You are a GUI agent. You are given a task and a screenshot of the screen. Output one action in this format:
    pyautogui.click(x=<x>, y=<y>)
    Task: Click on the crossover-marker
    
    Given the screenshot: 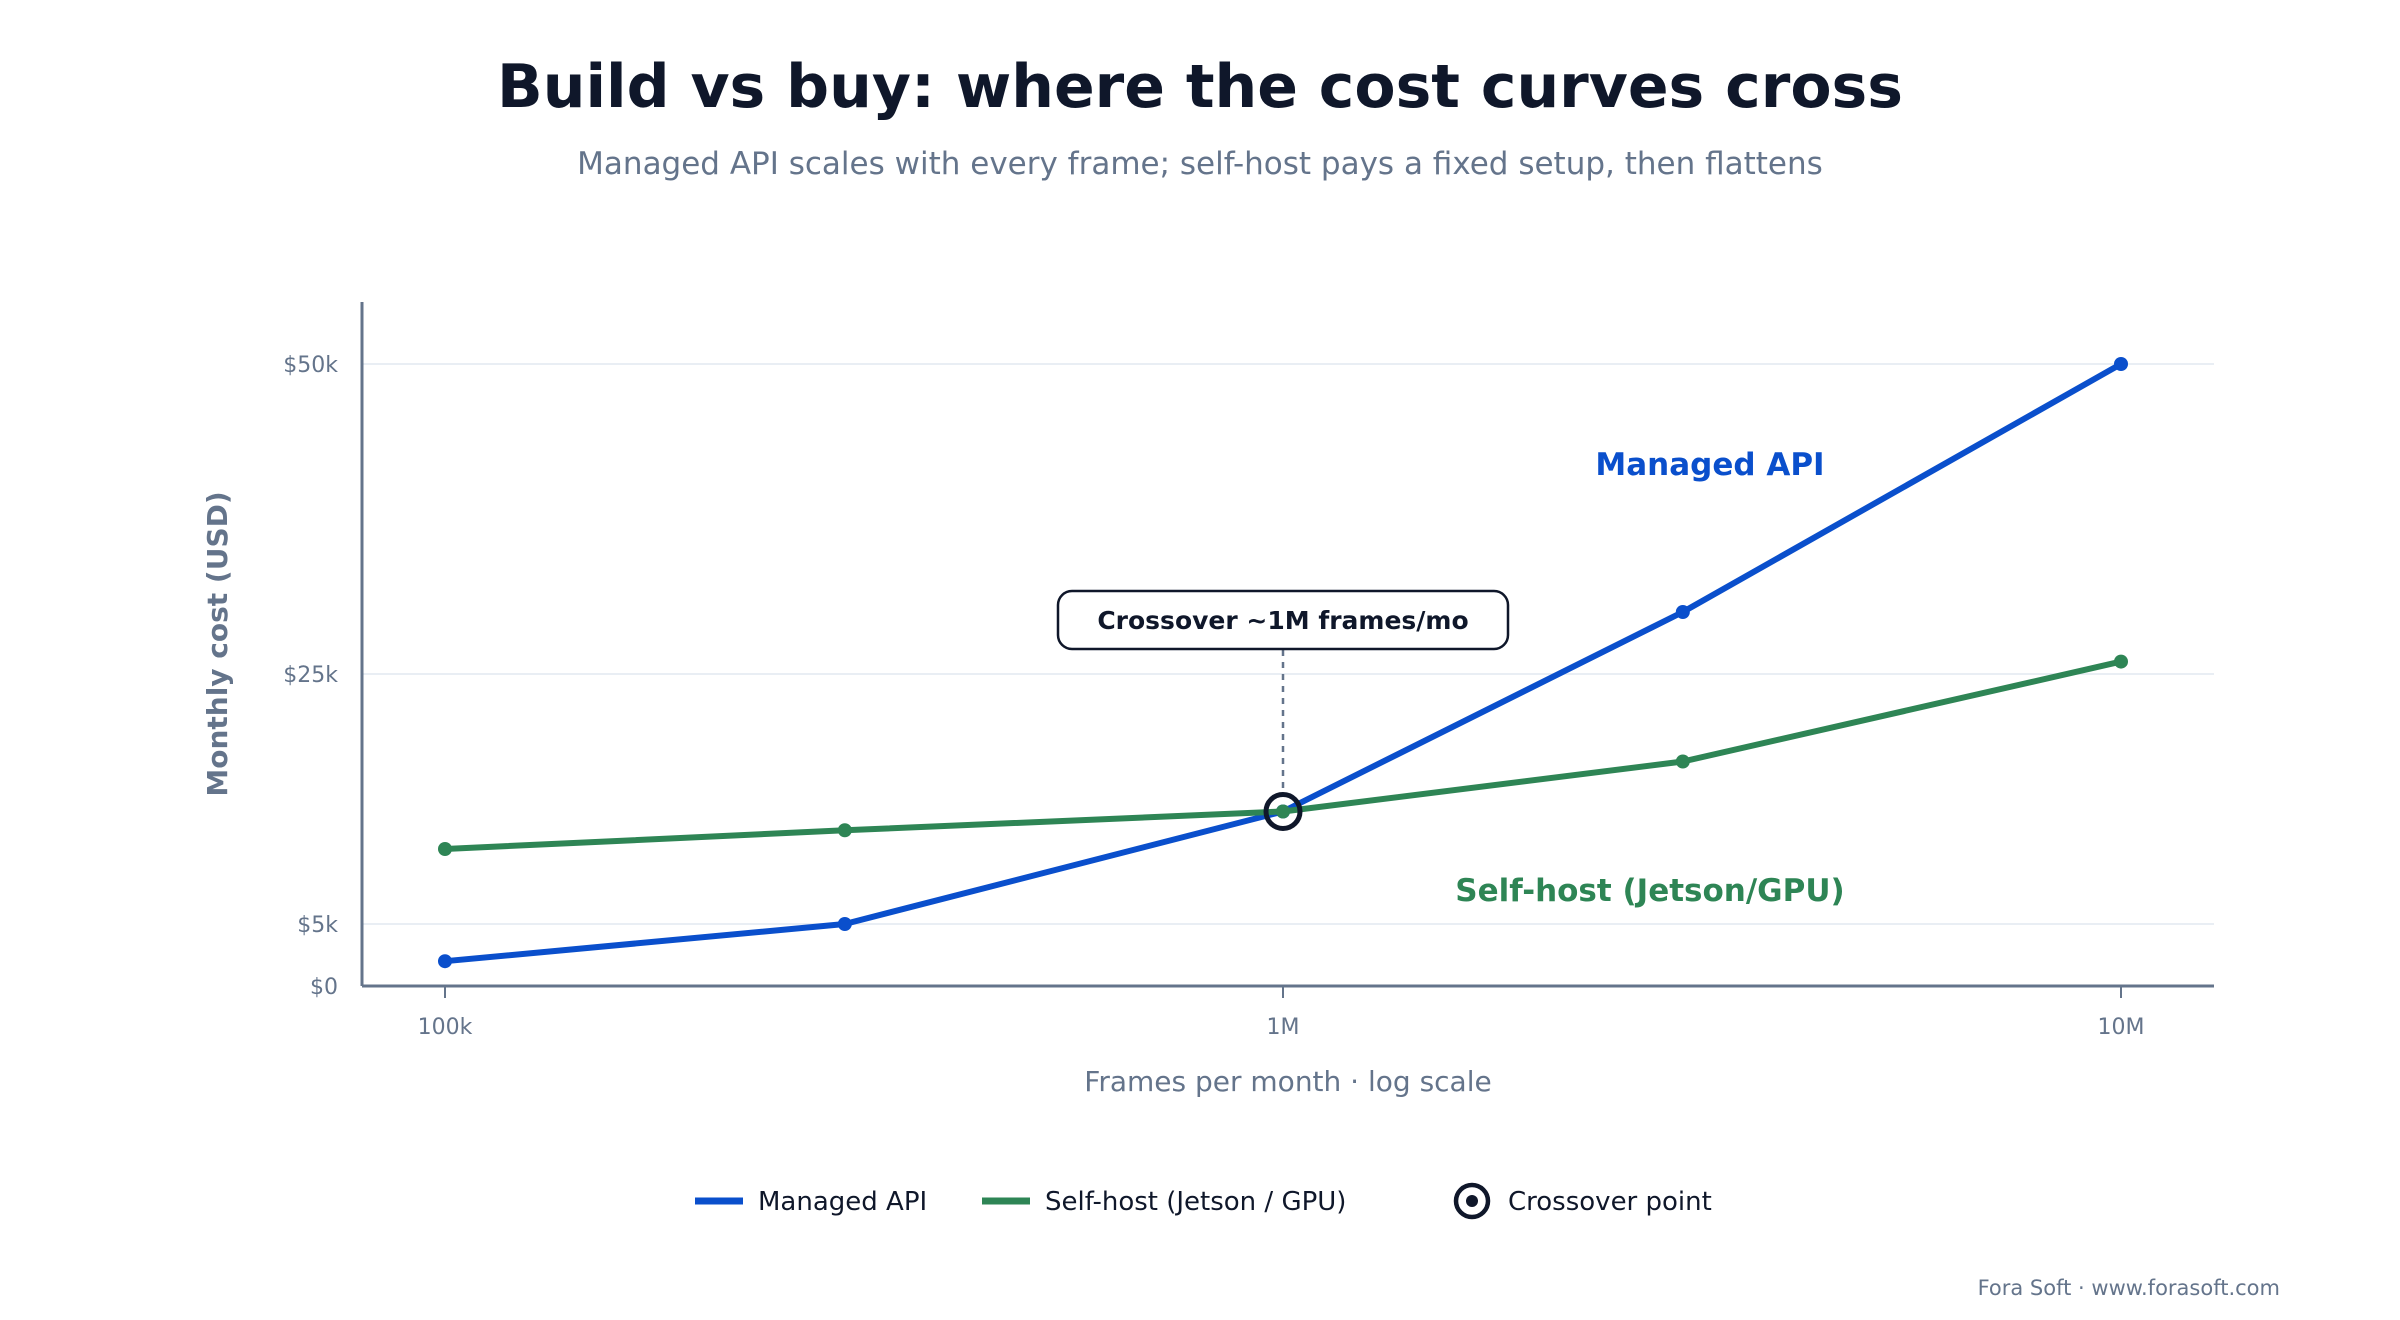 What is the action you would take?
    pyautogui.click(x=1283, y=811)
    